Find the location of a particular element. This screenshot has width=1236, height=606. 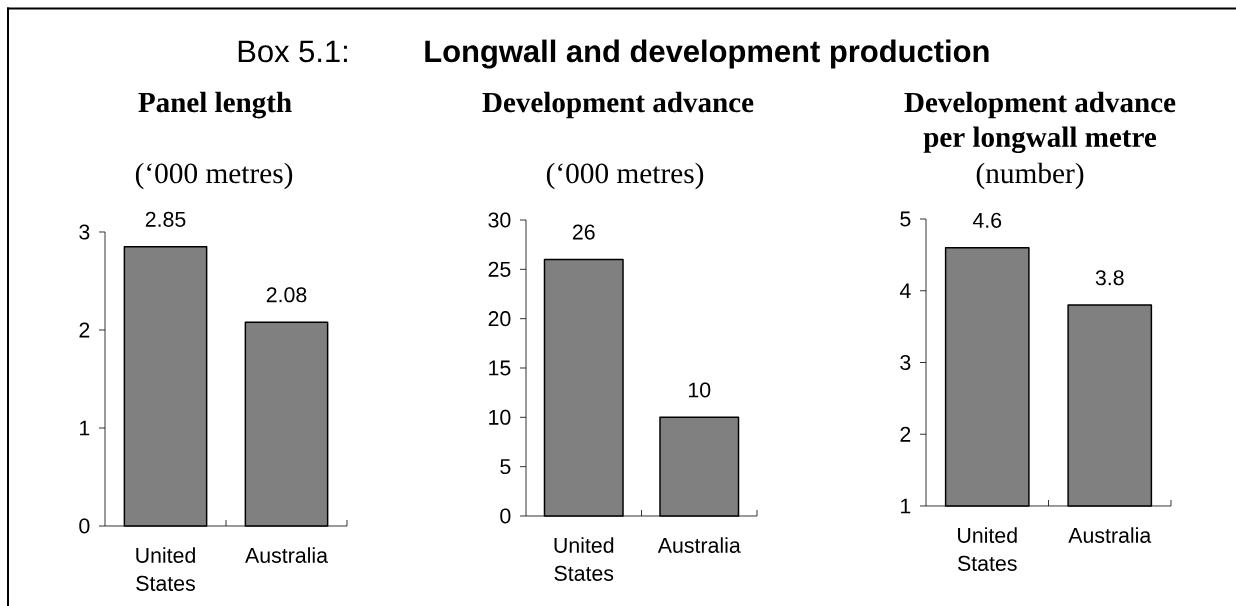

text: Box 5.1: is located at coordinates (292, 51).